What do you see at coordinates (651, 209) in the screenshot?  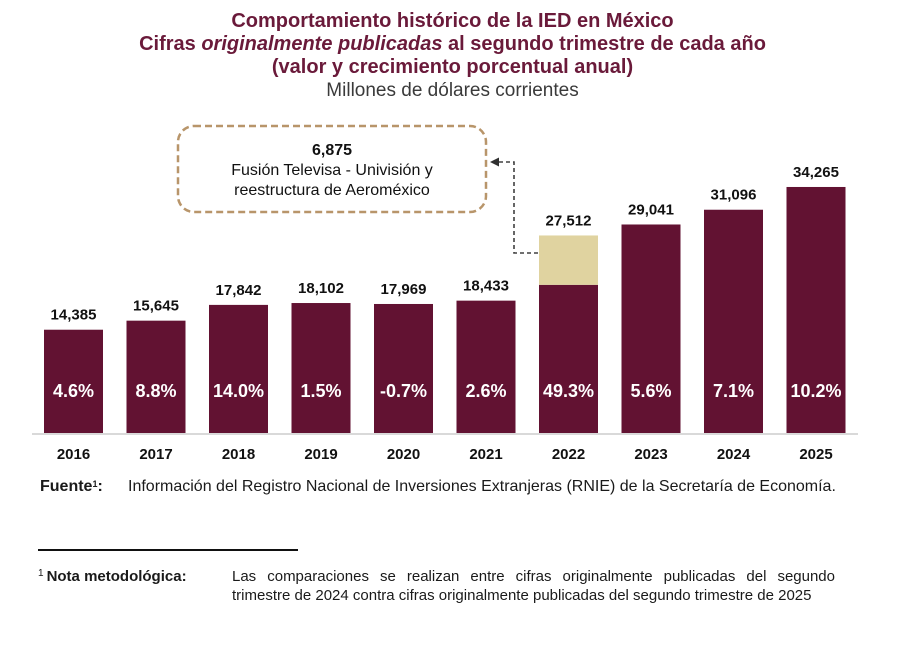 I see `value-label-2023: 29,041` at bounding box center [651, 209].